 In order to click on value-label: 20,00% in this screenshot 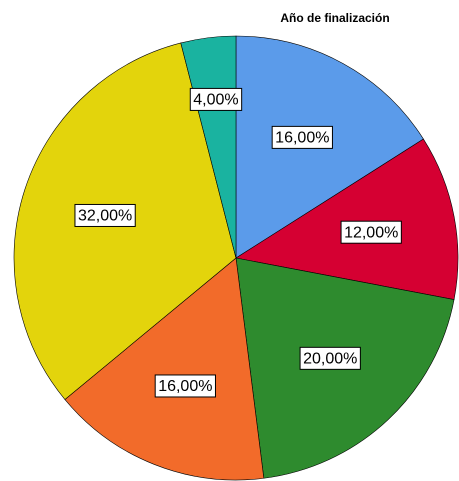, I will do `click(330, 359)`.